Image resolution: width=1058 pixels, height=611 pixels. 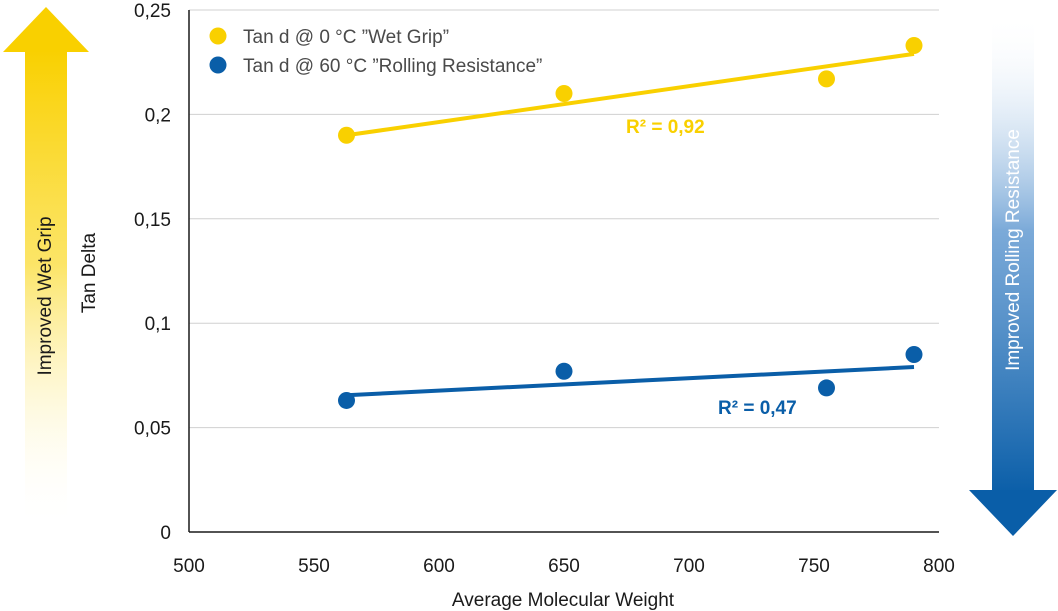 What do you see at coordinates (165, 533) in the screenshot?
I see `y-tick-label: 0` at bounding box center [165, 533].